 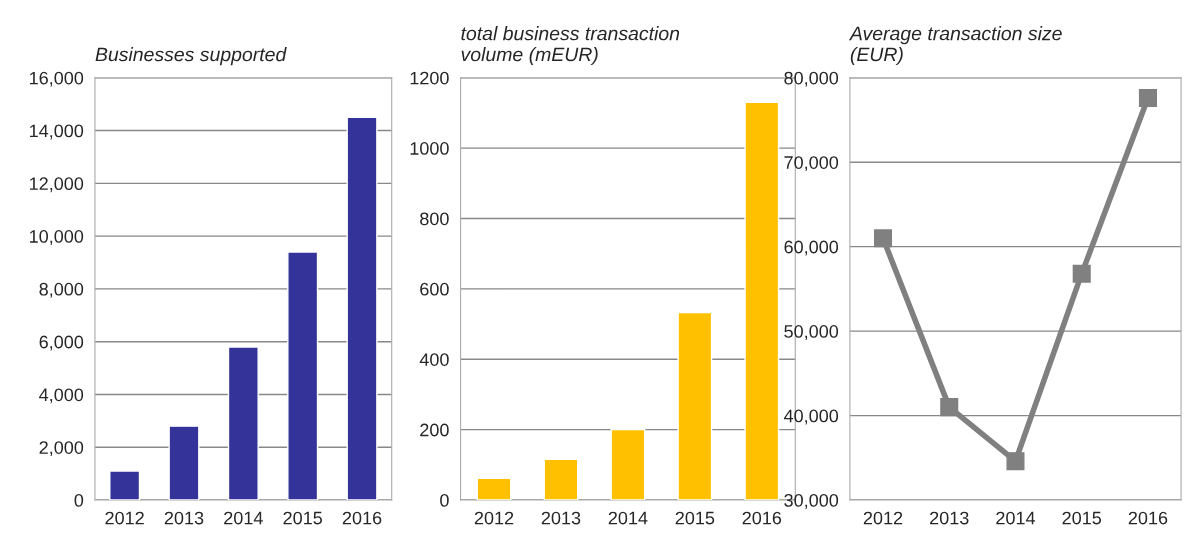 What do you see at coordinates (61, 343) in the screenshot?
I see `y-tick-label: 6,000` at bounding box center [61, 343].